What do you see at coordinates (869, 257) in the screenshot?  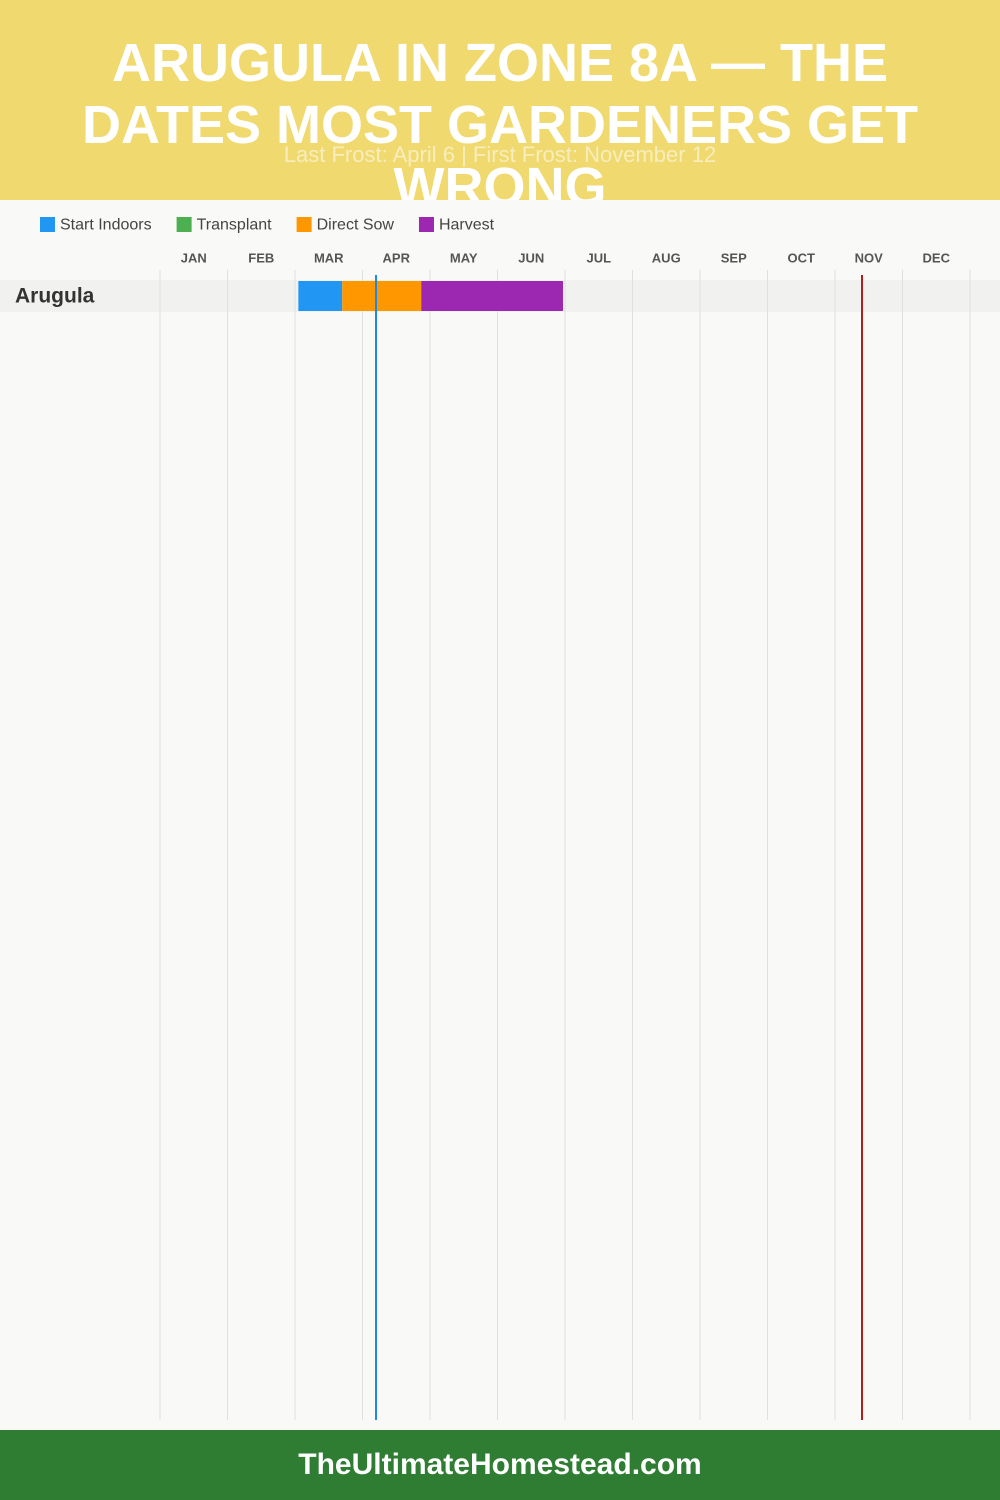 I see `x-tick-label: NOV` at bounding box center [869, 257].